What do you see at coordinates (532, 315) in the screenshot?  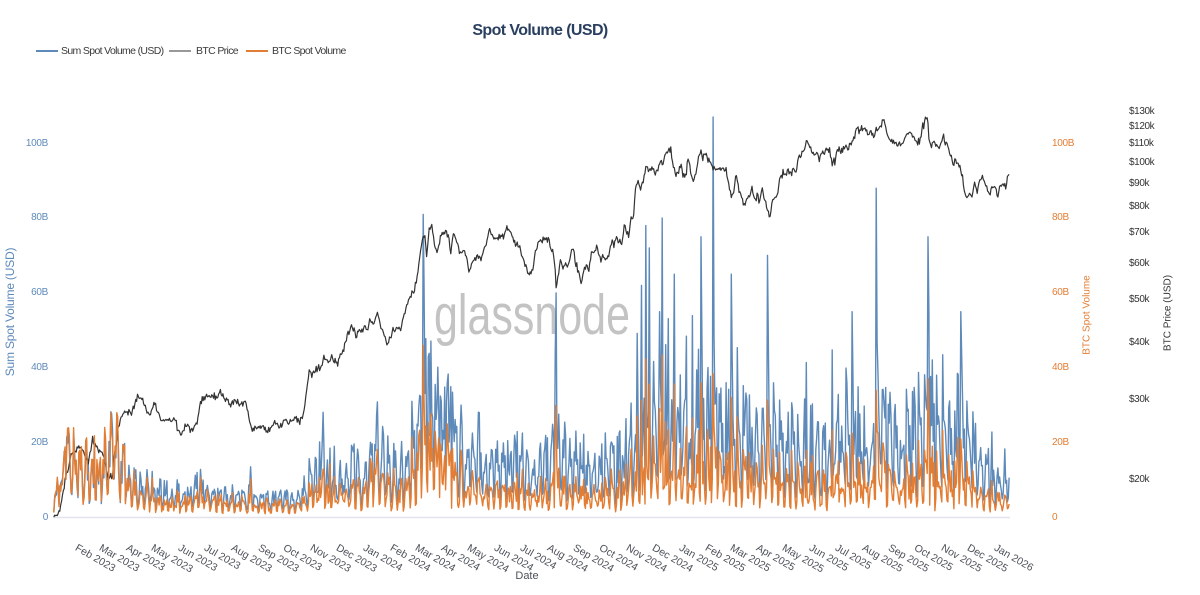 I see `svg-text: glassnode` at bounding box center [532, 315].